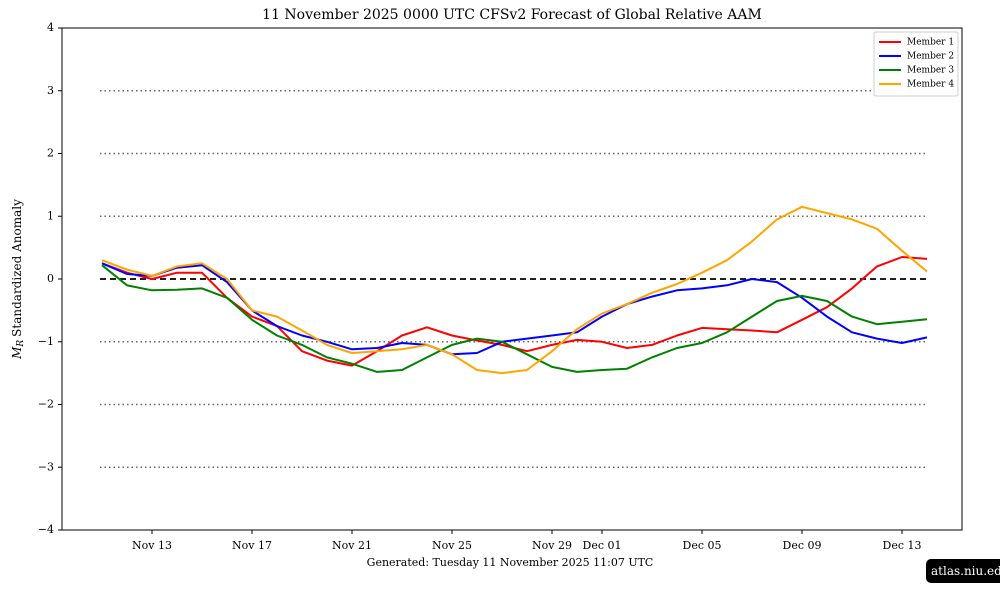 The image size is (1000, 599). What do you see at coordinates (963, 571) in the screenshot?
I see `watermark: atlas.niu.edu` at bounding box center [963, 571].